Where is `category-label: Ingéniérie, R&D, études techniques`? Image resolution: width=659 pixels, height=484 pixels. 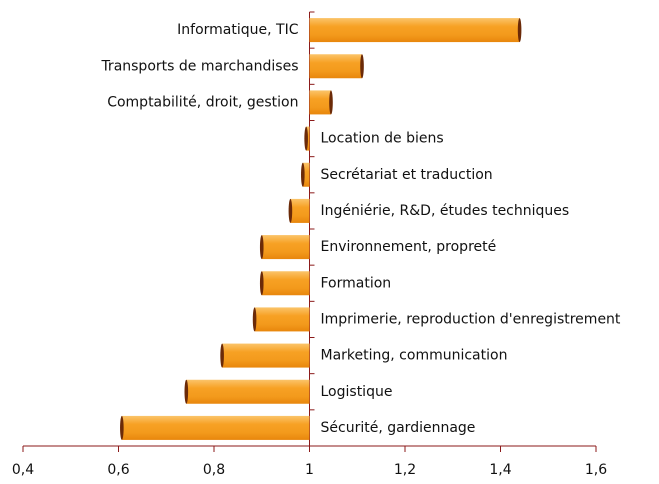 category-label: Ingéniérie, R&D, études techniques is located at coordinates (445, 211).